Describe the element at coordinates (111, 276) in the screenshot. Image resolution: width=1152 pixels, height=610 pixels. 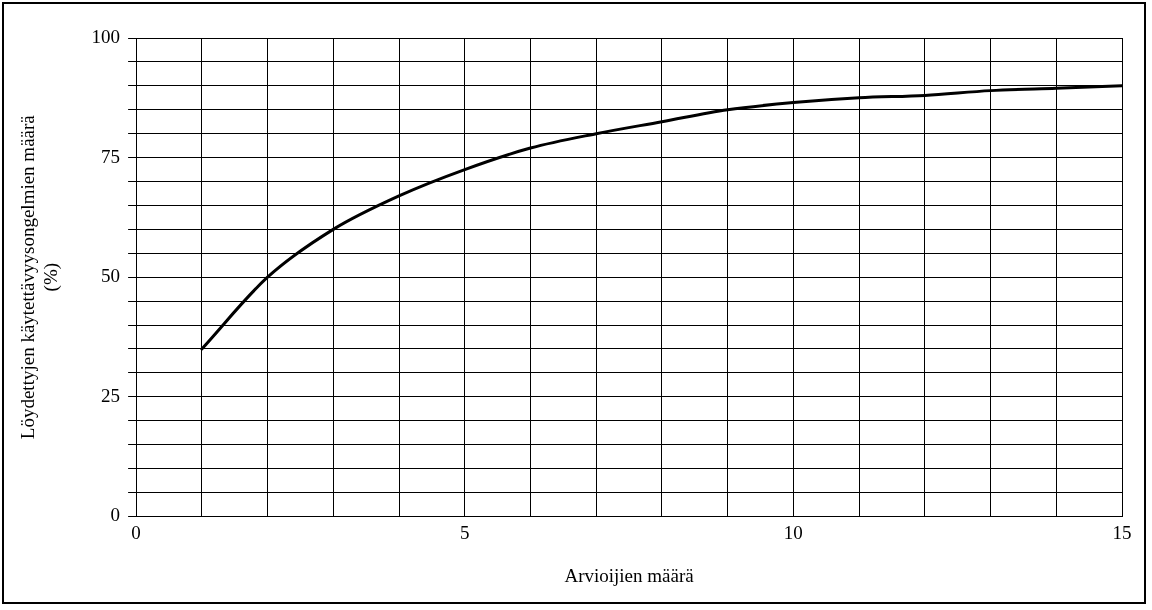
I see `y-tick-label: 50` at that location.